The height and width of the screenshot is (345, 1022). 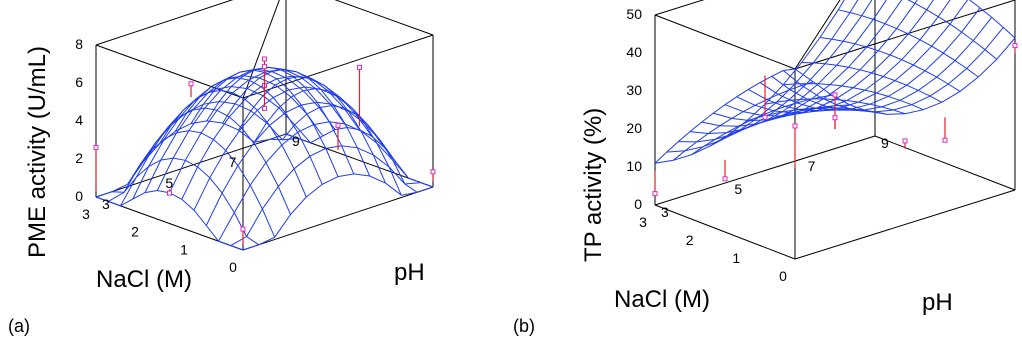 I want to click on panel-b-y-axis-title: pH, so click(x=937, y=302).